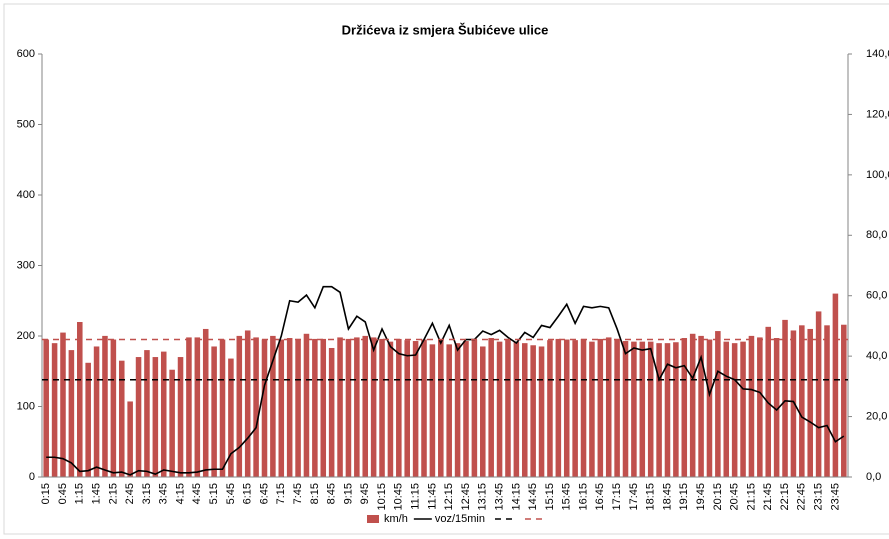 The width and height of the screenshot is (889, 539). Describe the element at coordinates (873, 477) in the screenshot. I see `y2-tick-label: 0,0` at that location.